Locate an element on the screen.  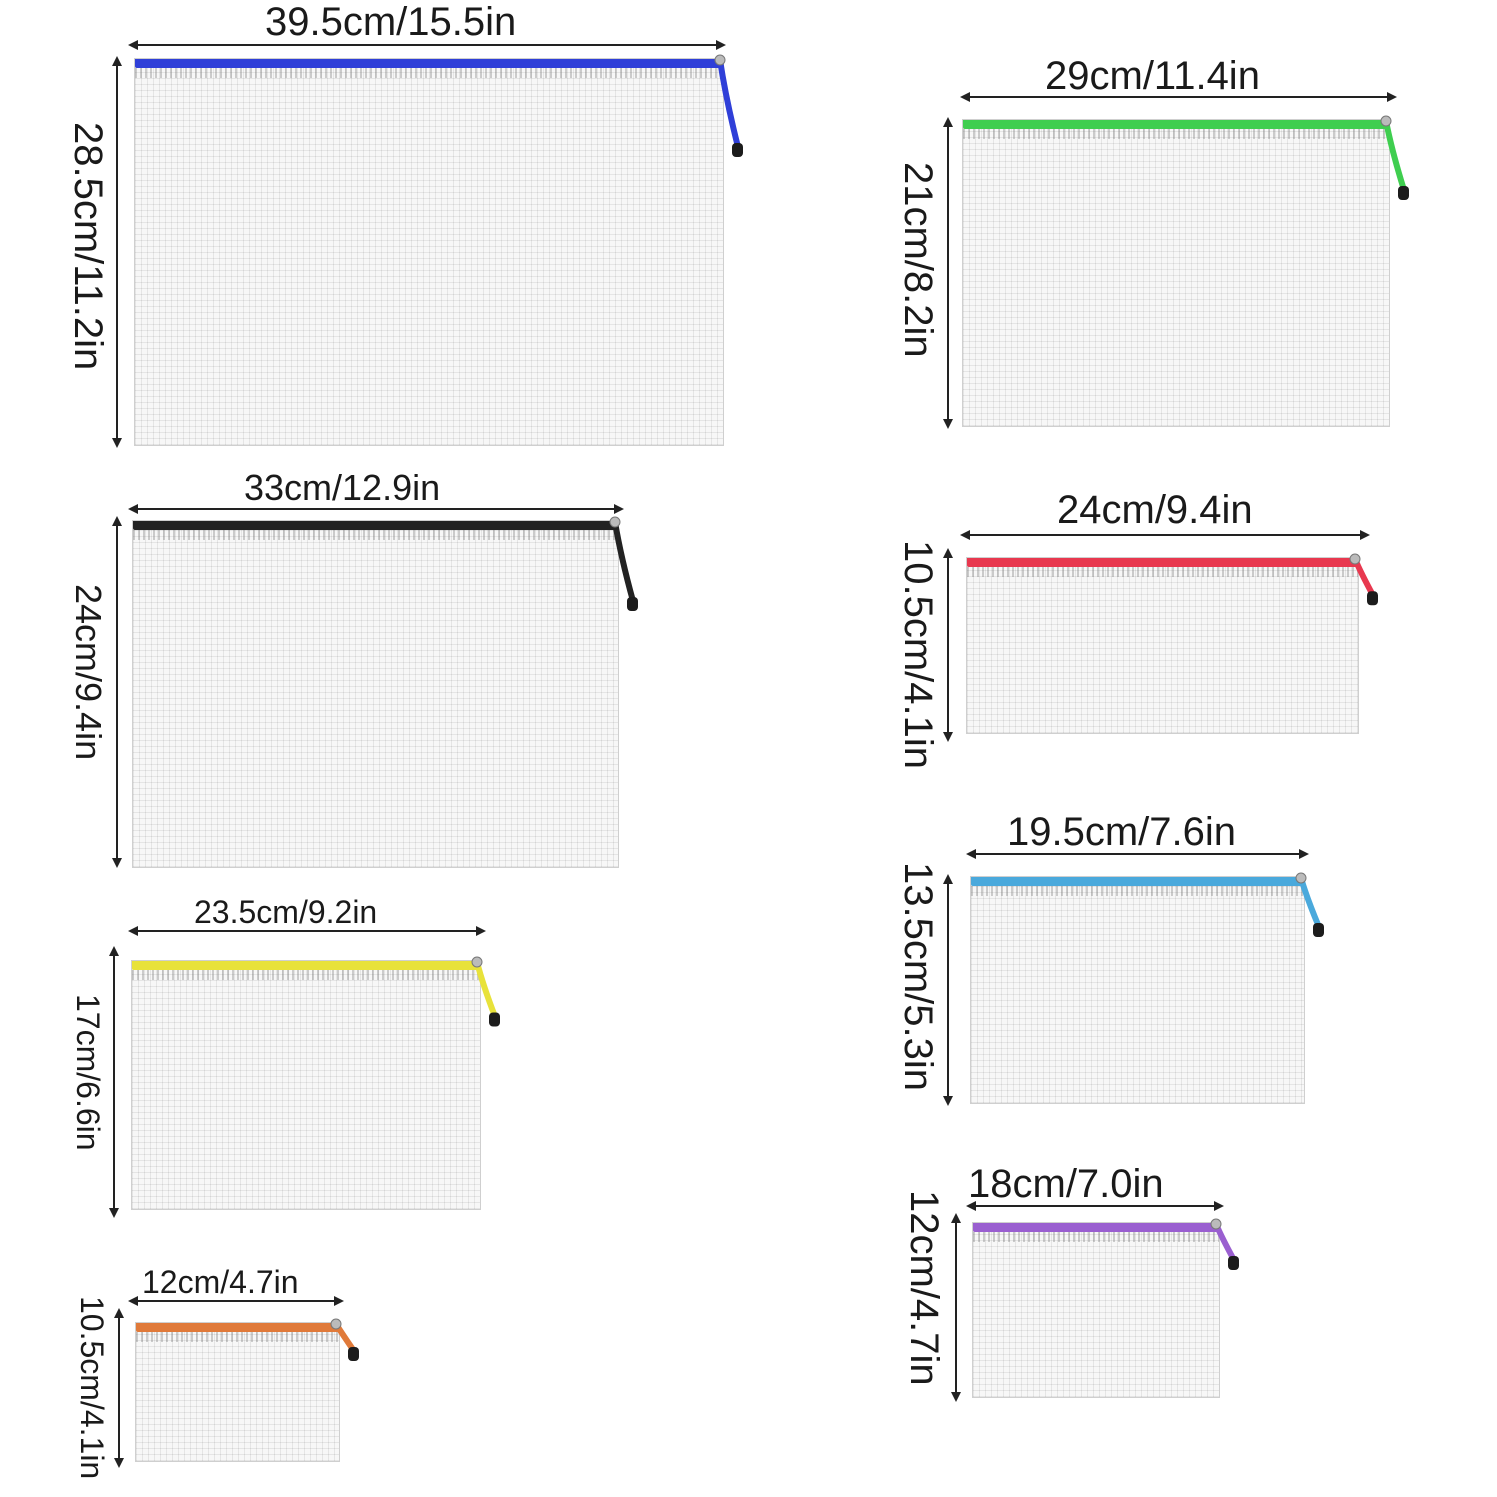
width-label: 39.5cm/15.5in is located at coordinates (391, 22).